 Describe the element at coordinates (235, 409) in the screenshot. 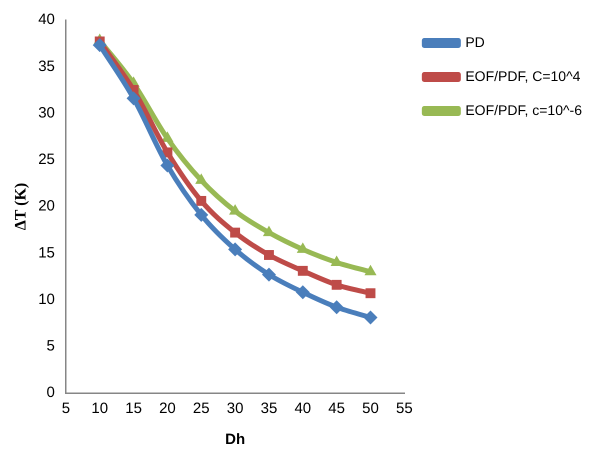

I see `x-tick-label: 30` at that location.